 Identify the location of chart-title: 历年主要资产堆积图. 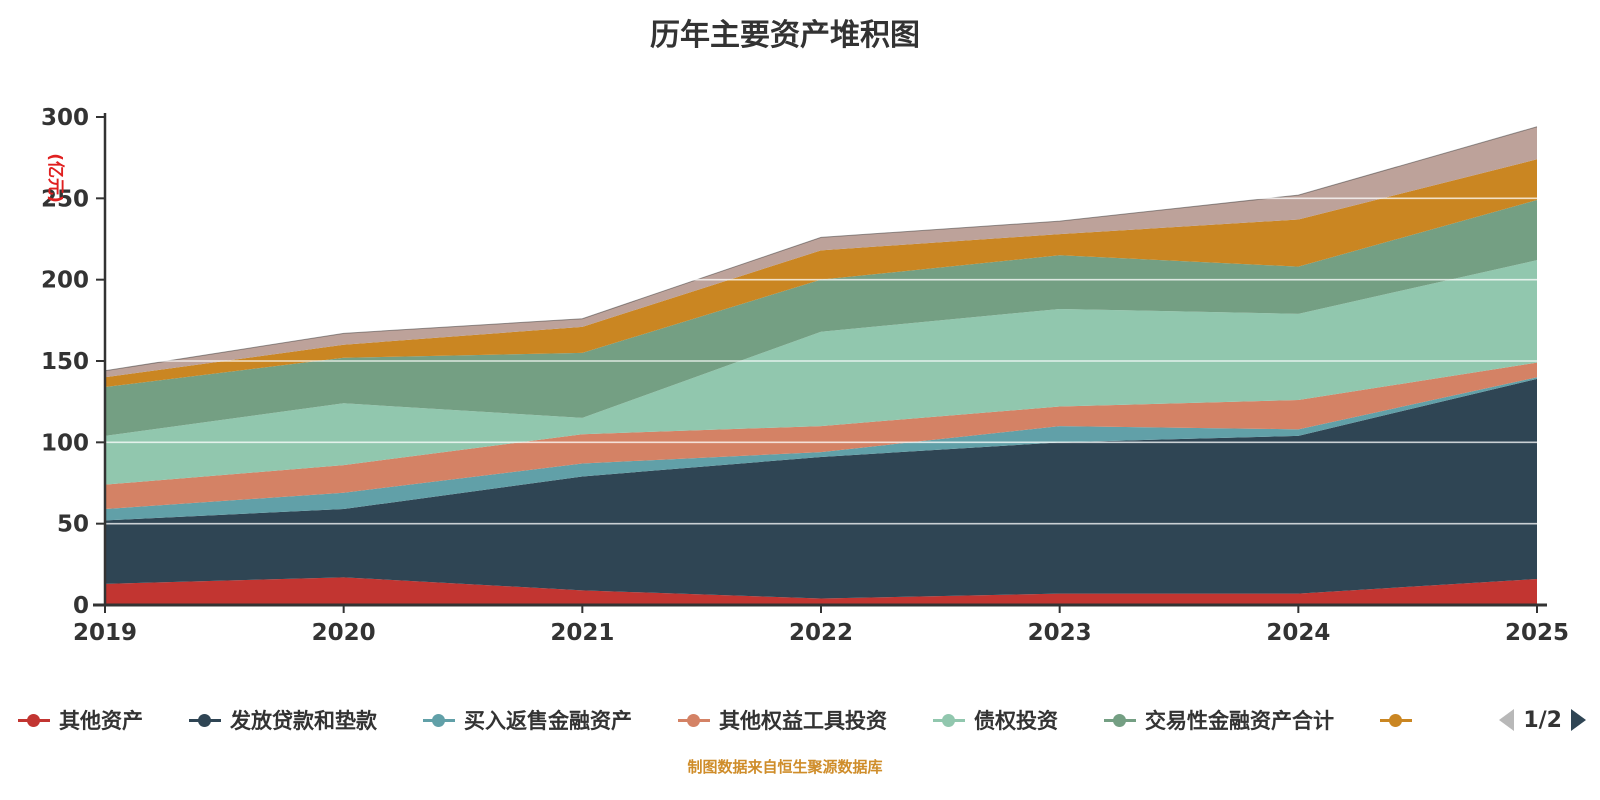
(785, 35).